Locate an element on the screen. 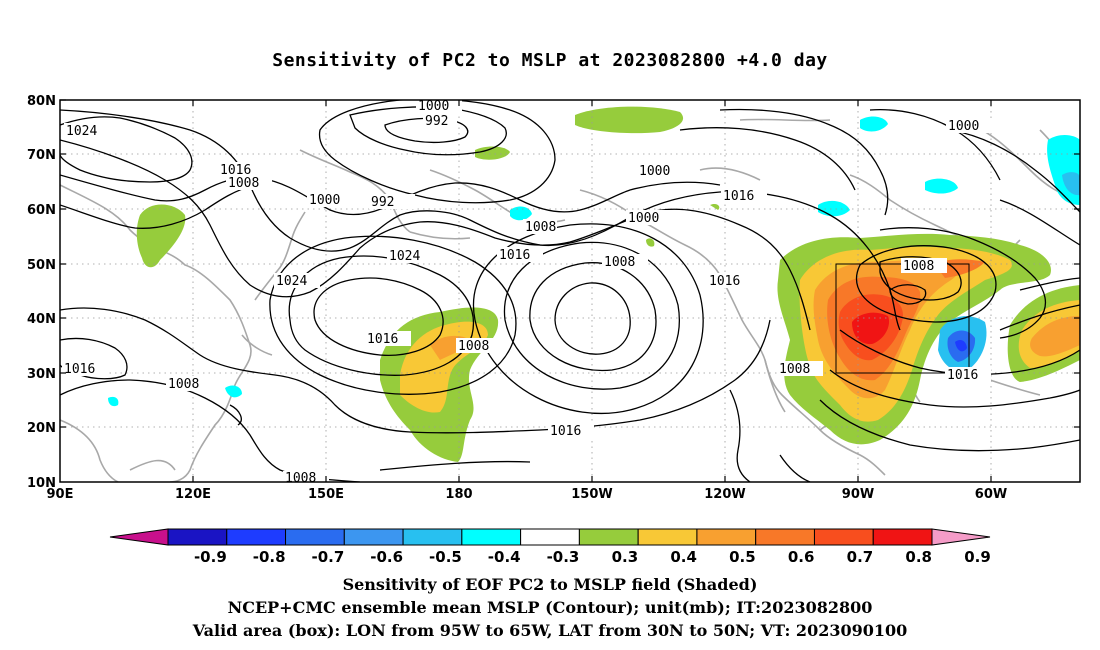 This screenshot has height=650, width=1100. lon-label: 150W is located at coordinates (591, 494).